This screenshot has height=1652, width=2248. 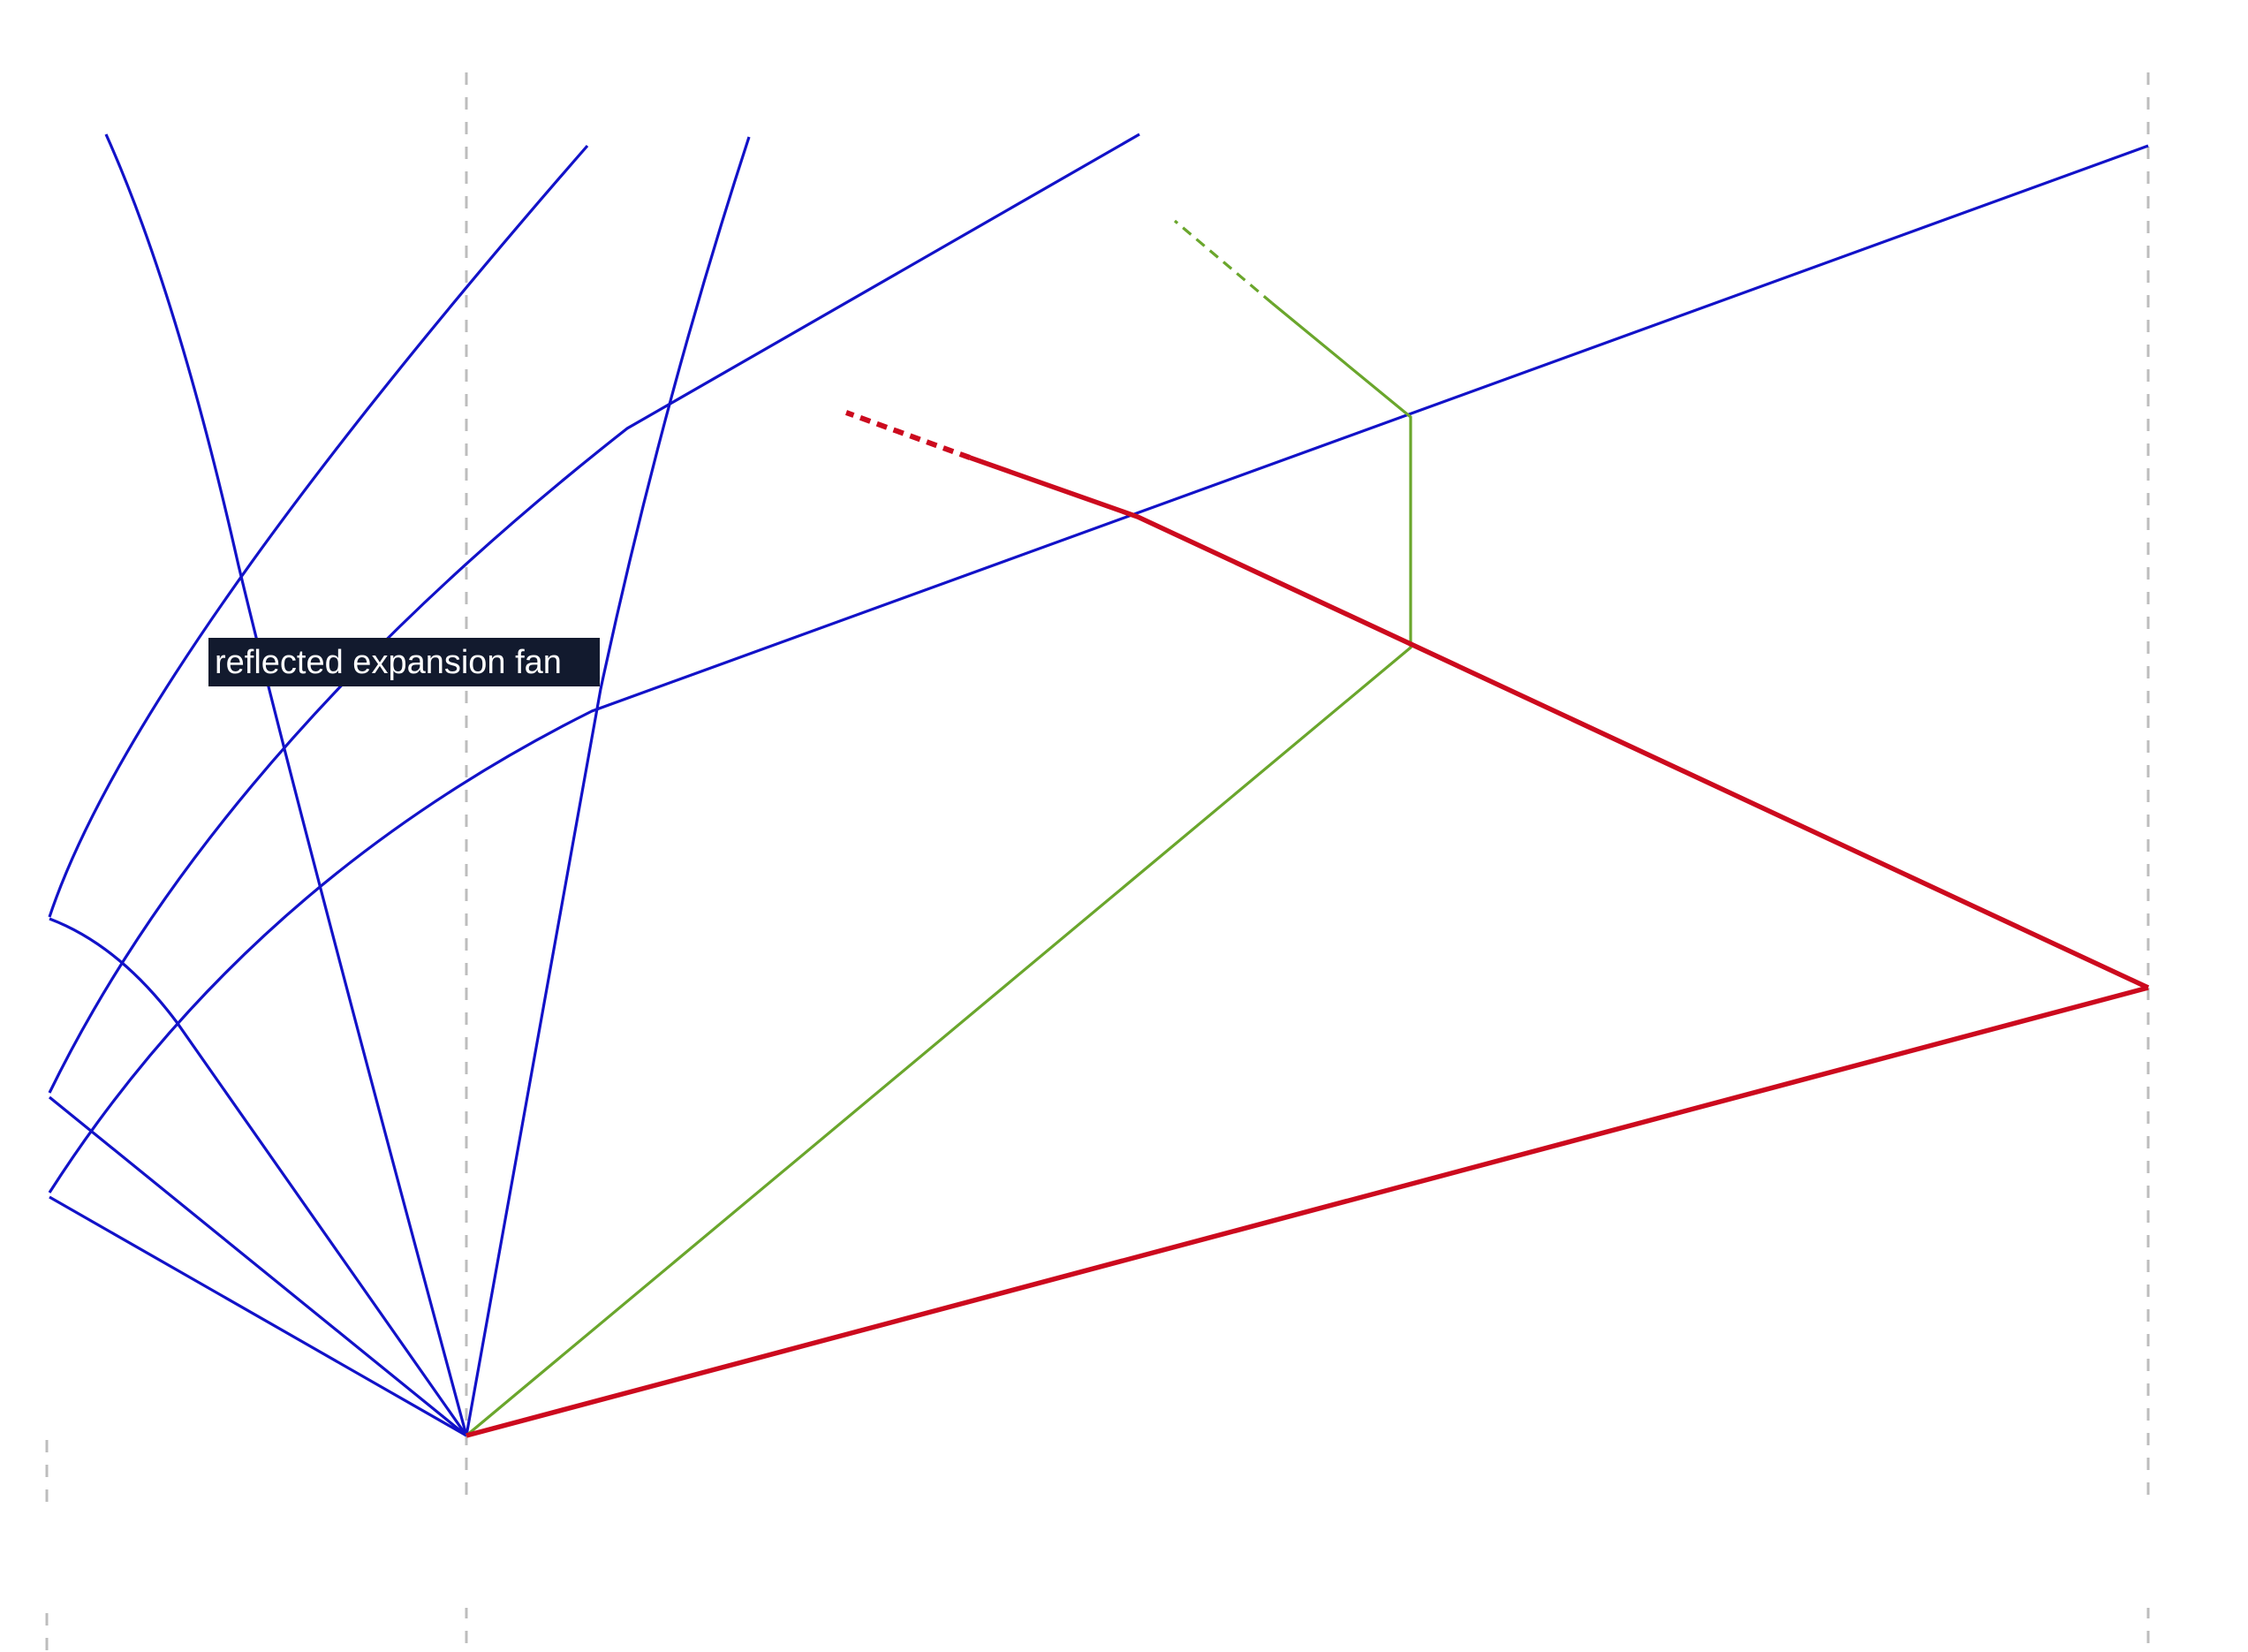 I want to click on shock-line-dashed, so click(x=908, y=435).